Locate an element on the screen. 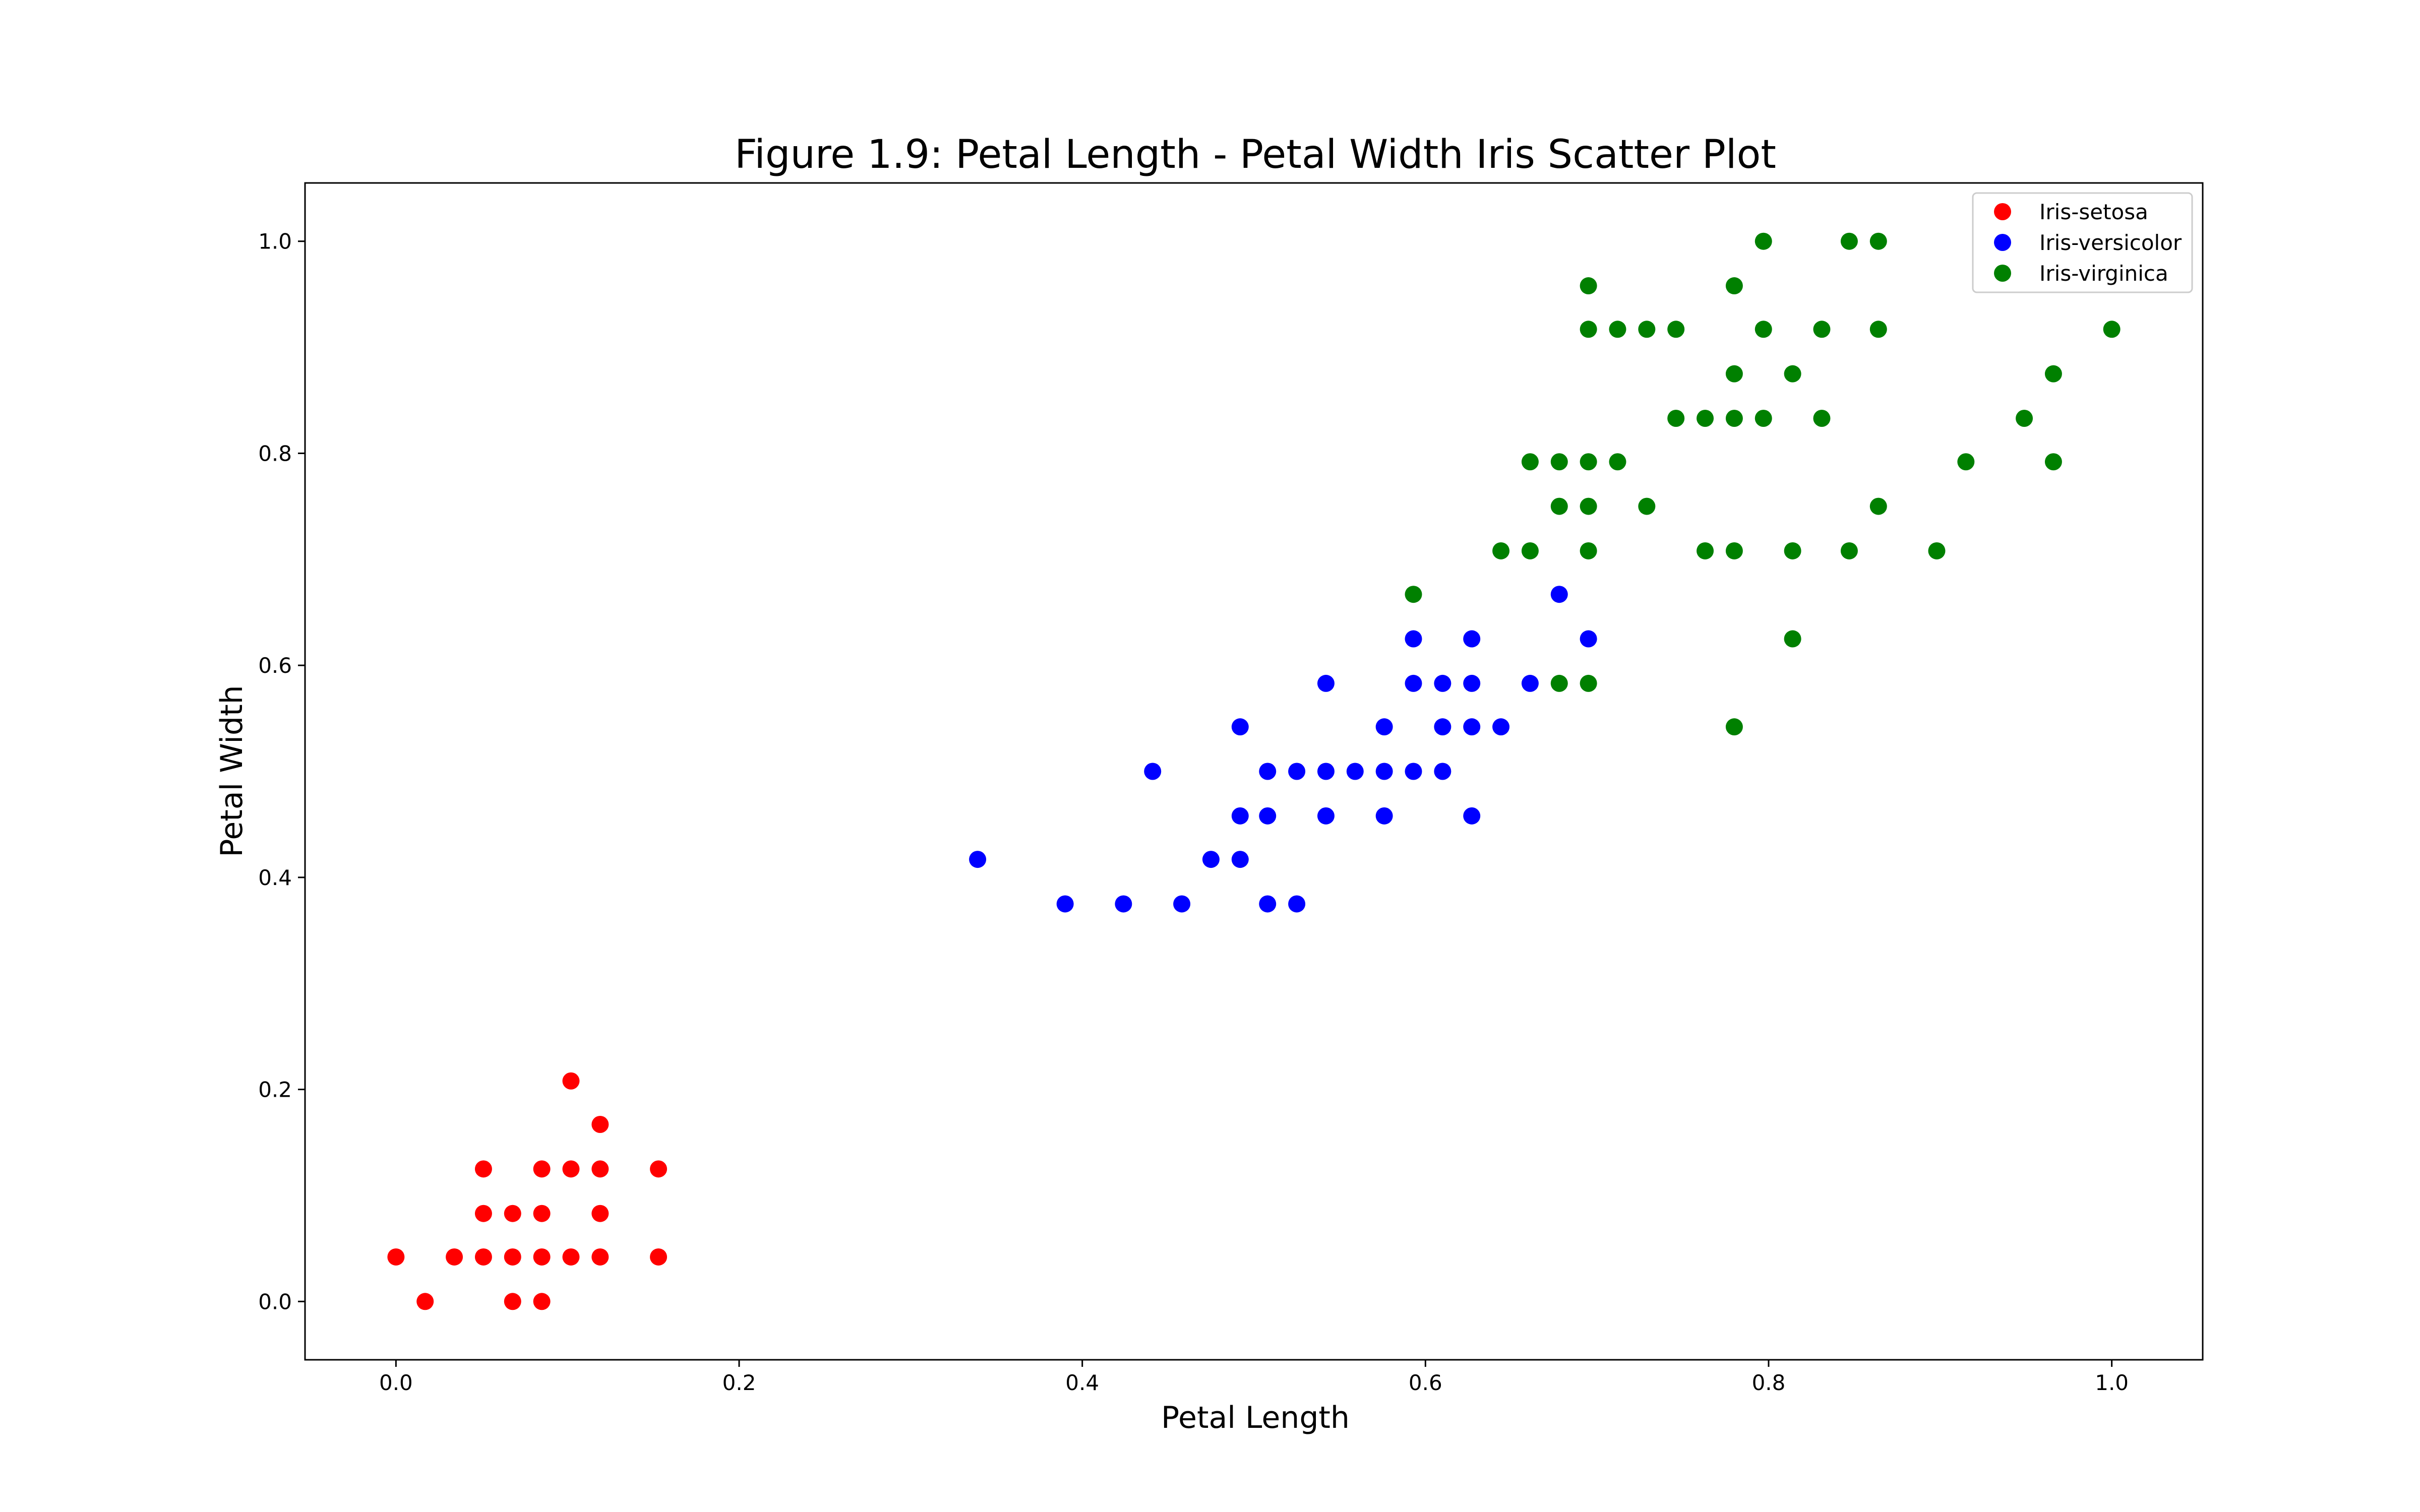 The image size is (2420, 1512). x-axis: 0.0 0.2 0.4 0.6 0.8 1.0 is located at coordinates (1254, 1377).